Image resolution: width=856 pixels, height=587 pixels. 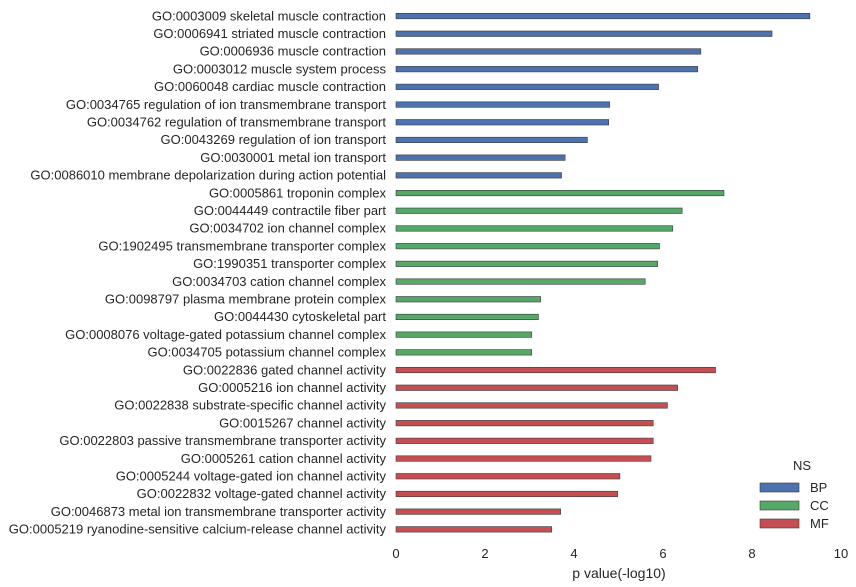 I want to click on legend-entry-mf: MF, so click(x=794, y=523).